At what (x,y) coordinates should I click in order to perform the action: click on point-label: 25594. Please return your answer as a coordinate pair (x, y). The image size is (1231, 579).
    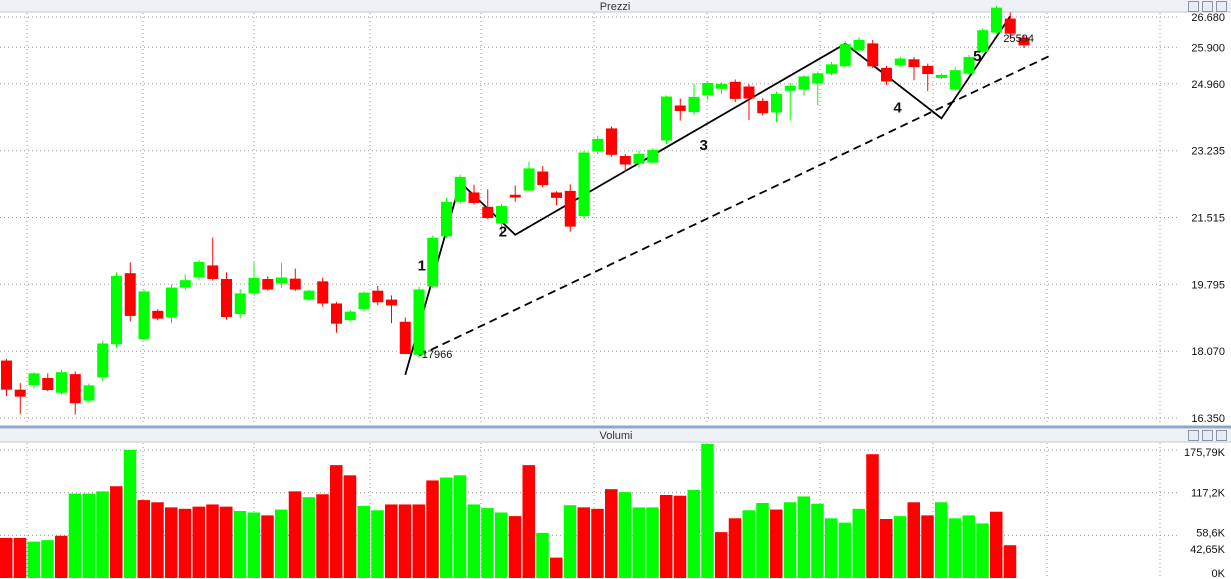
    Looking at the image, I should click on (1018, 39).